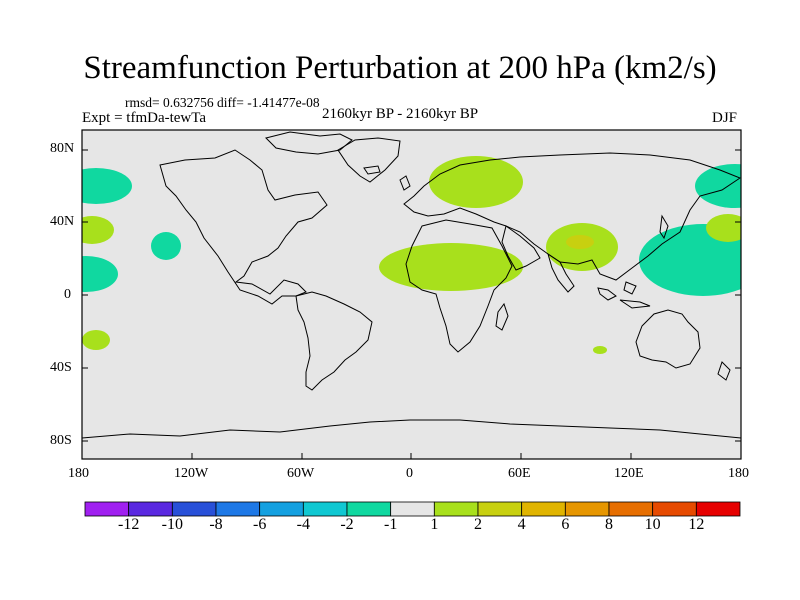 The width and height of the screenshot is (800, 600). What do you see at coordinates (61, 440) in the screenshot?
I see `lat-tick-80s: 80S` at bounding box center [61, 440].